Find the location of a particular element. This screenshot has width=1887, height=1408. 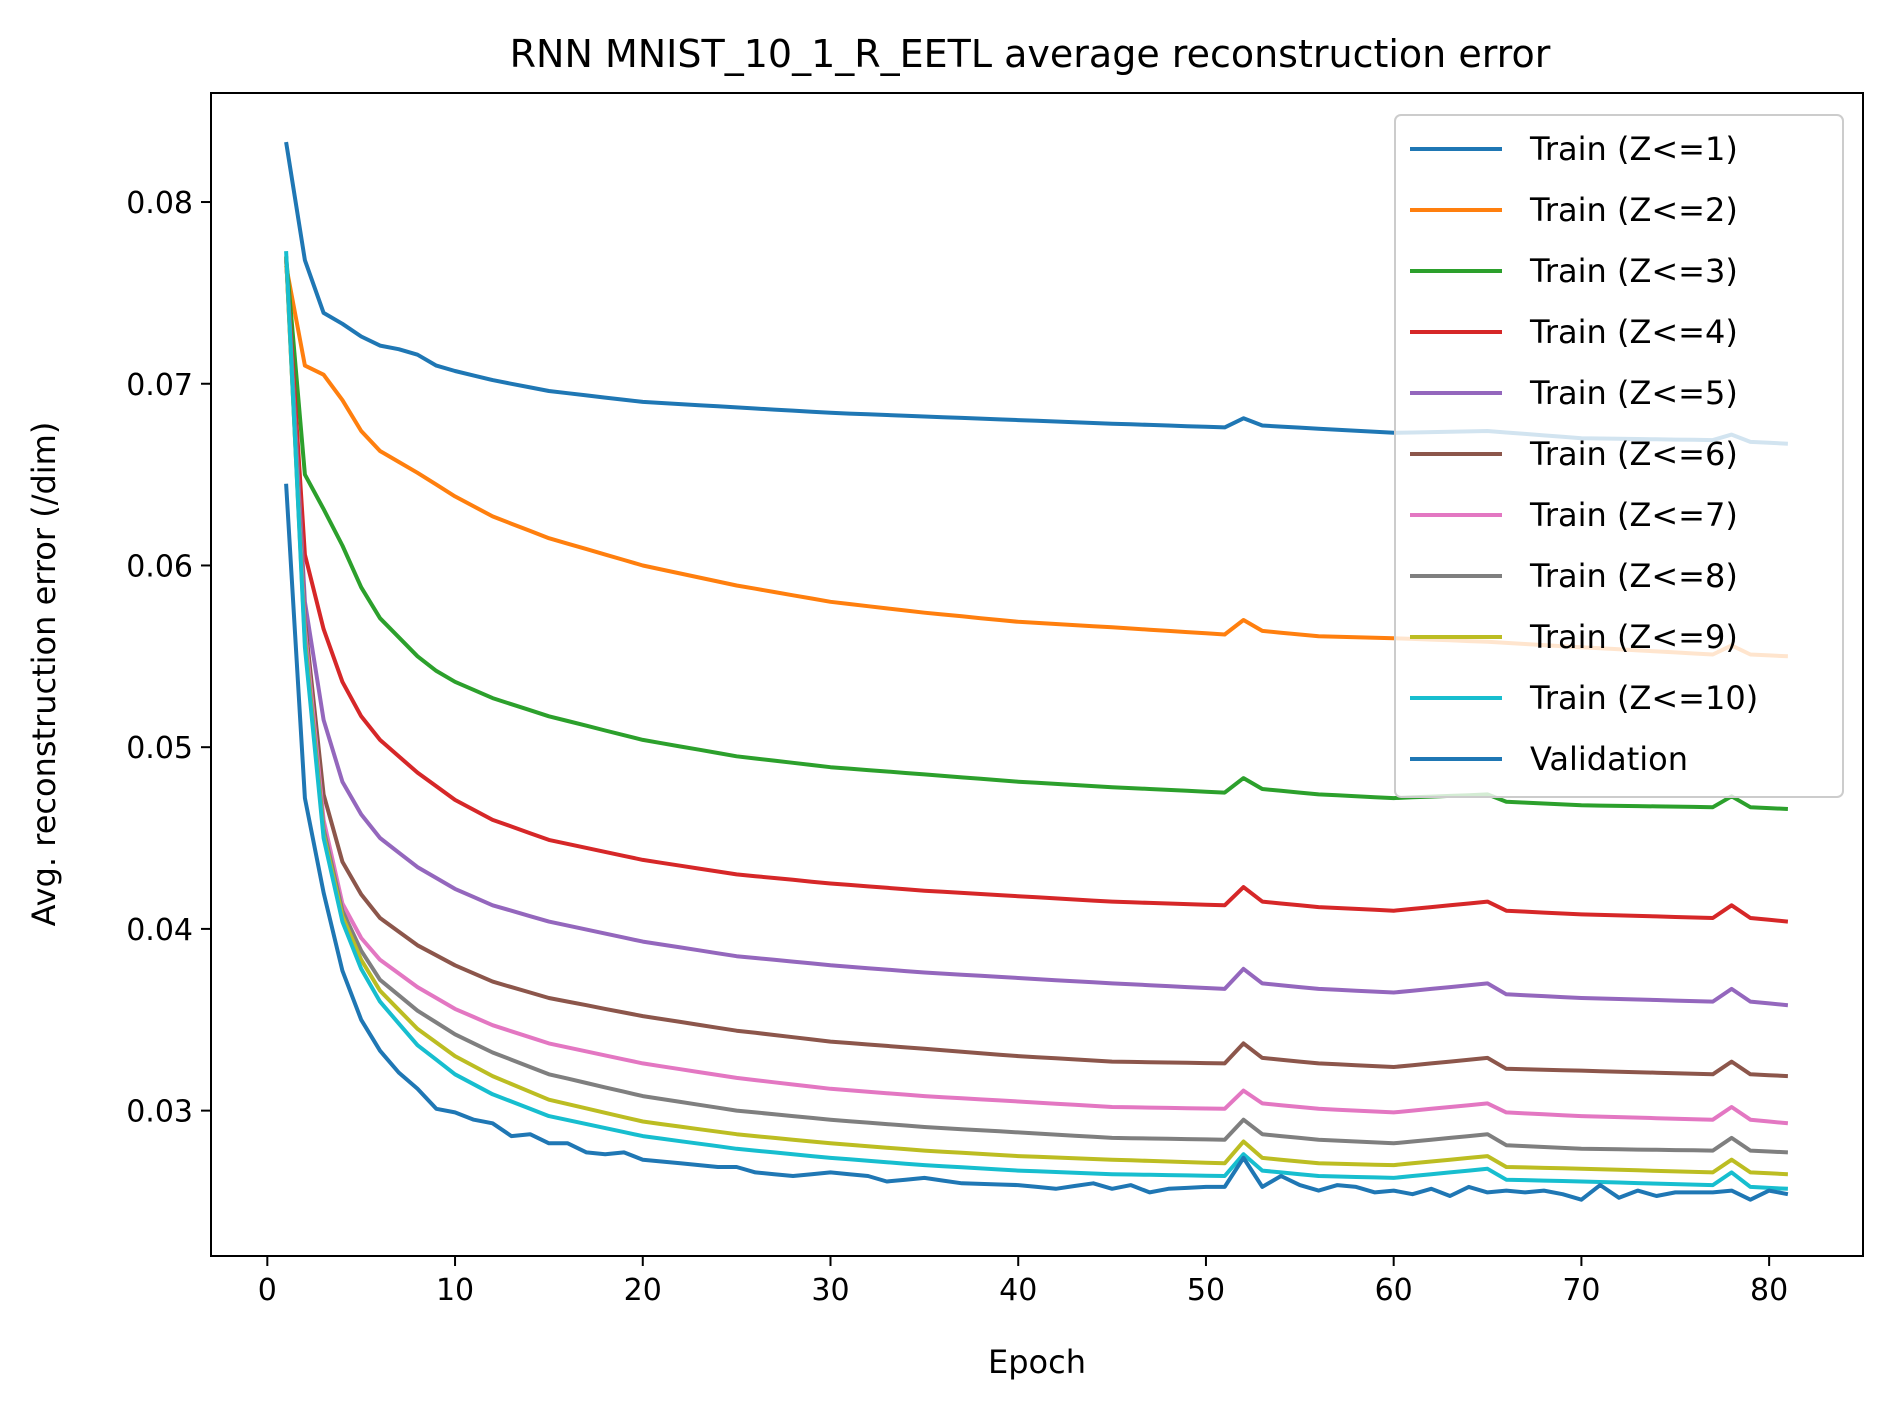

y-tick-label: 0.06 is located at coordinates (159, 566).